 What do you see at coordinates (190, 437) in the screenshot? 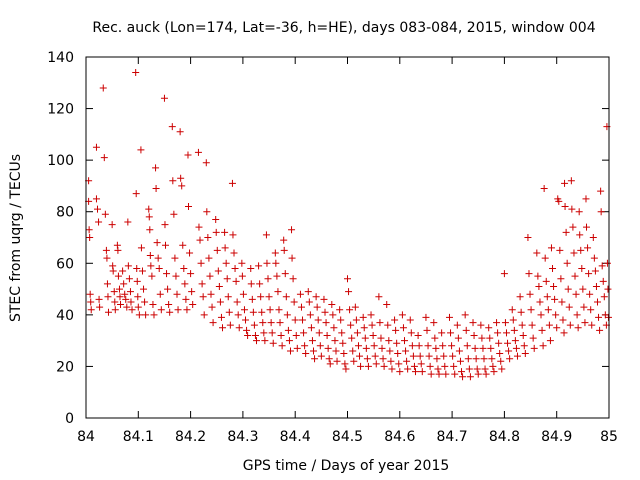
I see `x-tick-label: 84.2` at bounding box center [190, 437].